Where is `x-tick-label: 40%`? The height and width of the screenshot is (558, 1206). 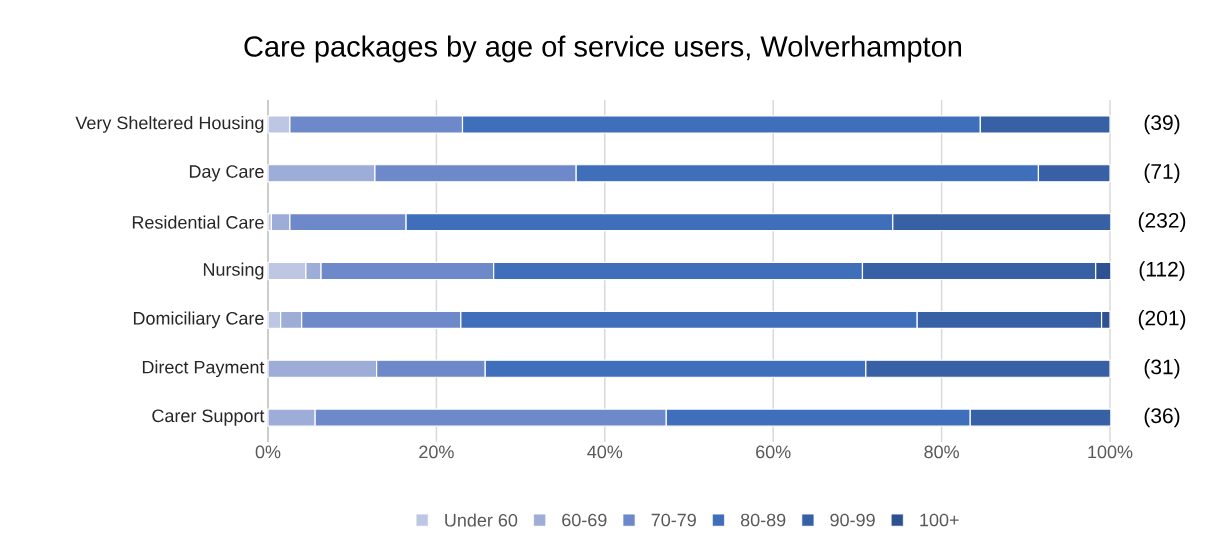
x-tick-label: 40% is located at coordinates (605, 452).